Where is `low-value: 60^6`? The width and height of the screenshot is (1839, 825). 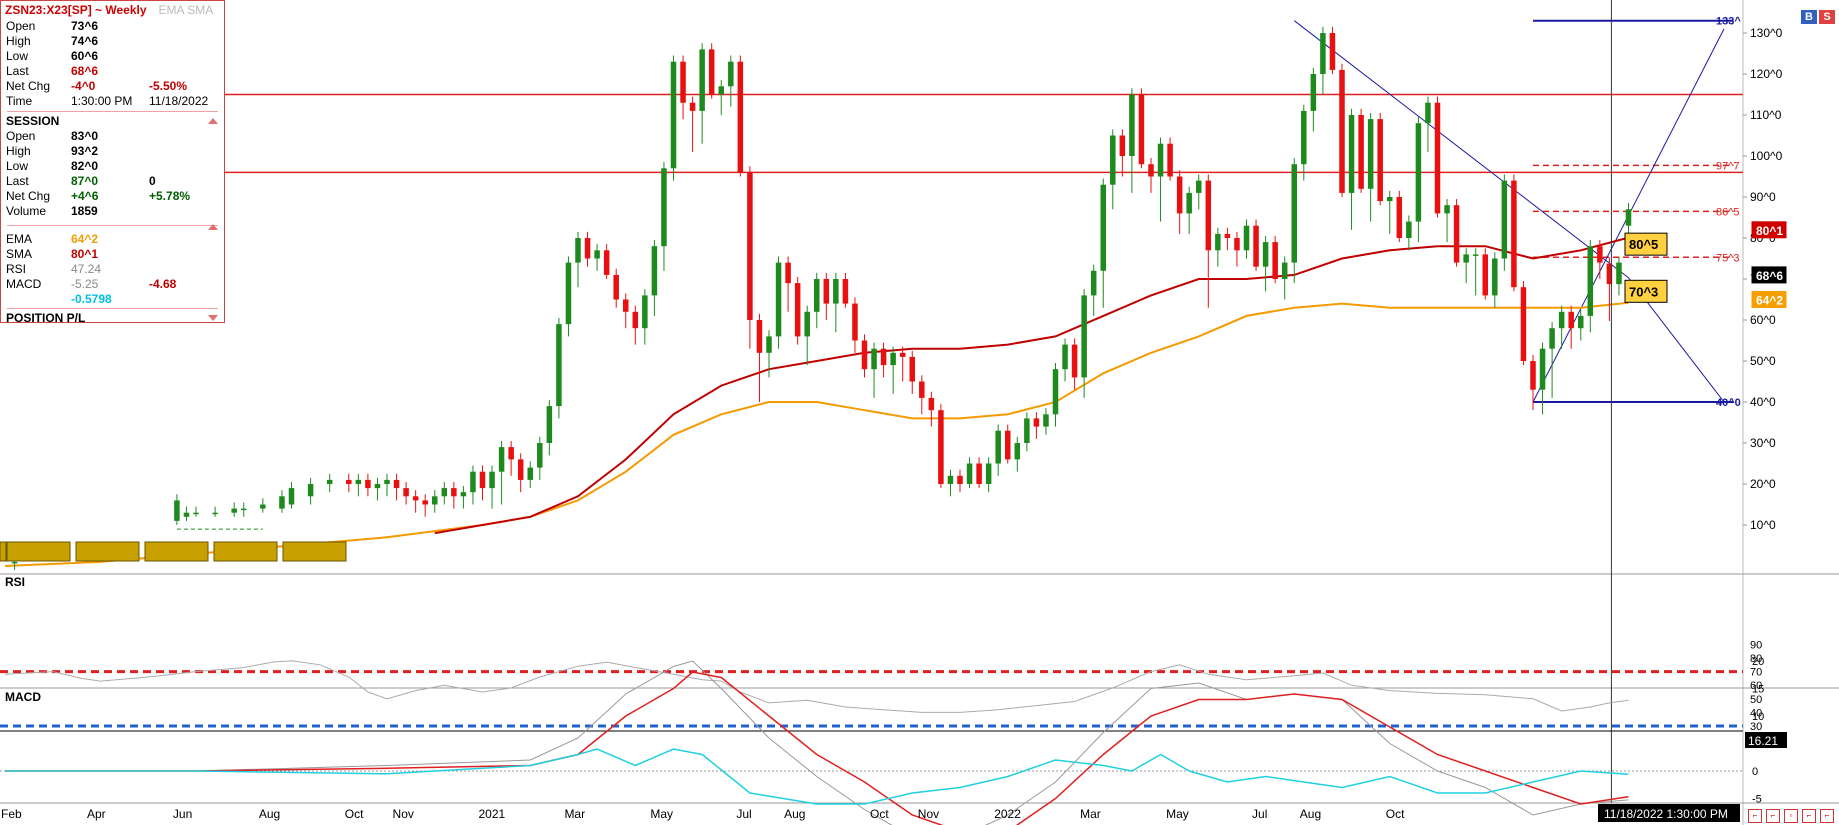
low-value: 60^6 is located at coordinates (85, 56).